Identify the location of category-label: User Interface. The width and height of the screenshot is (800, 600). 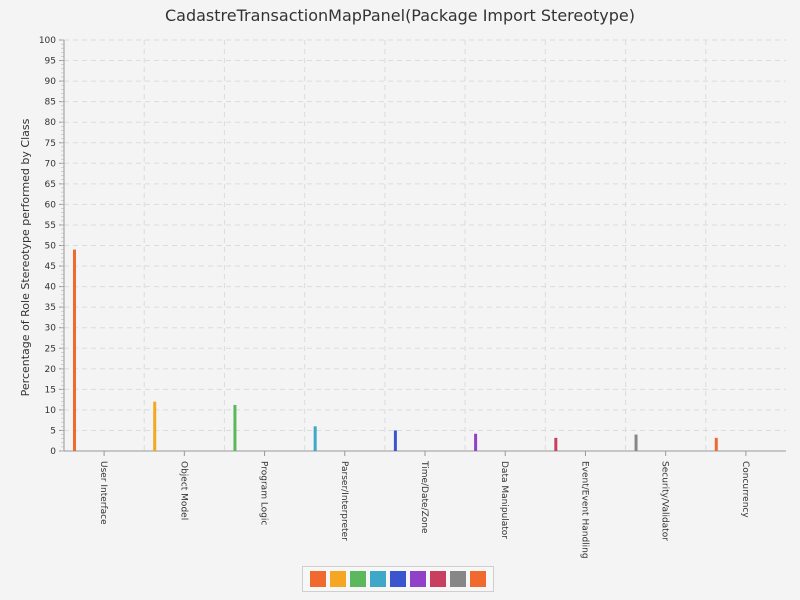
(103, 493).